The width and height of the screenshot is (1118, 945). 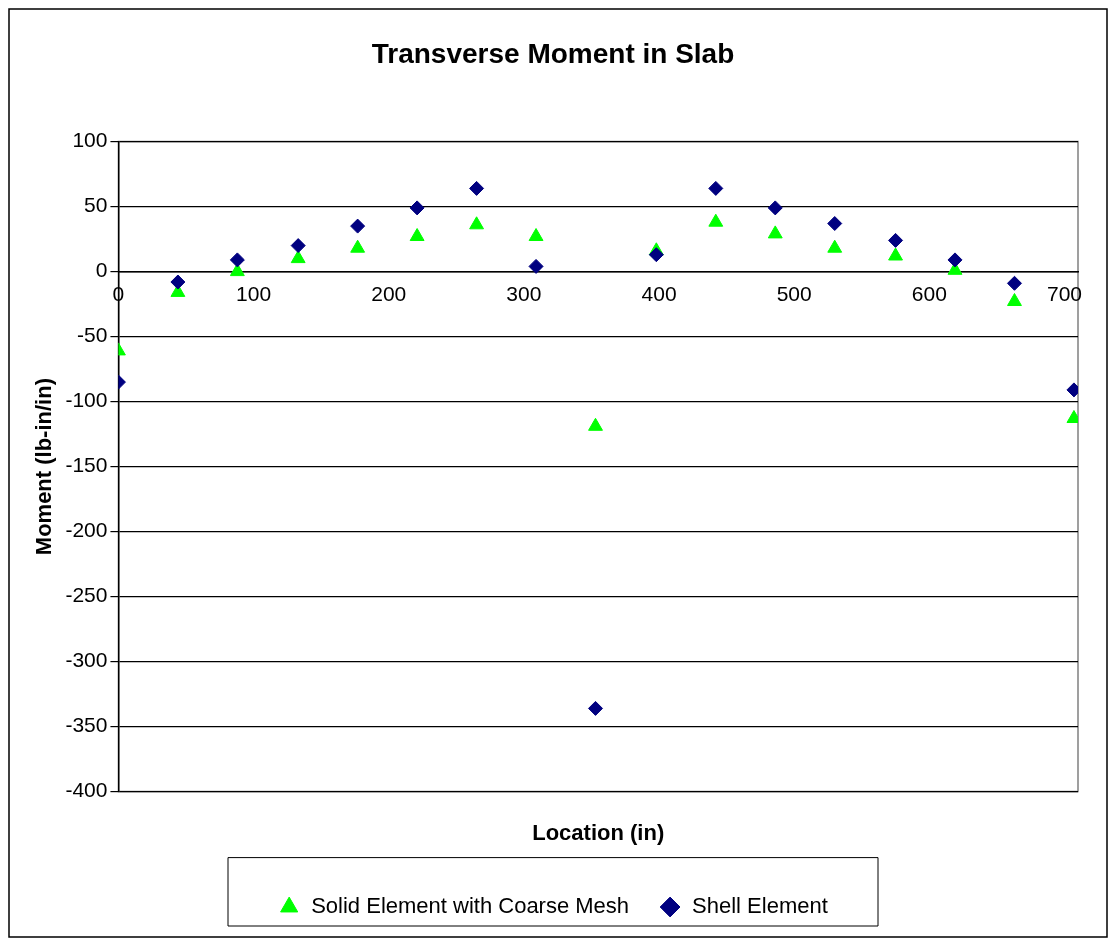 What do you see at coordinates (659, 293) in the screenshot?
I see `x-tick-label: 400` at bounding box center [659, 293].